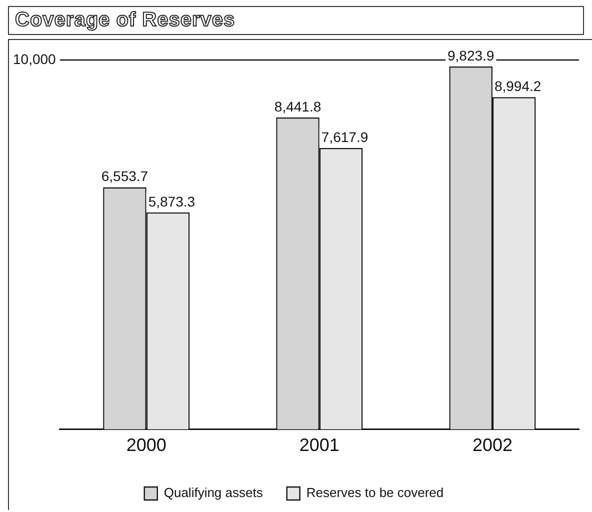 The width and height of the screenshot is (592, 512). I want to click on x-tick-label: 2000, so click(146, 445).